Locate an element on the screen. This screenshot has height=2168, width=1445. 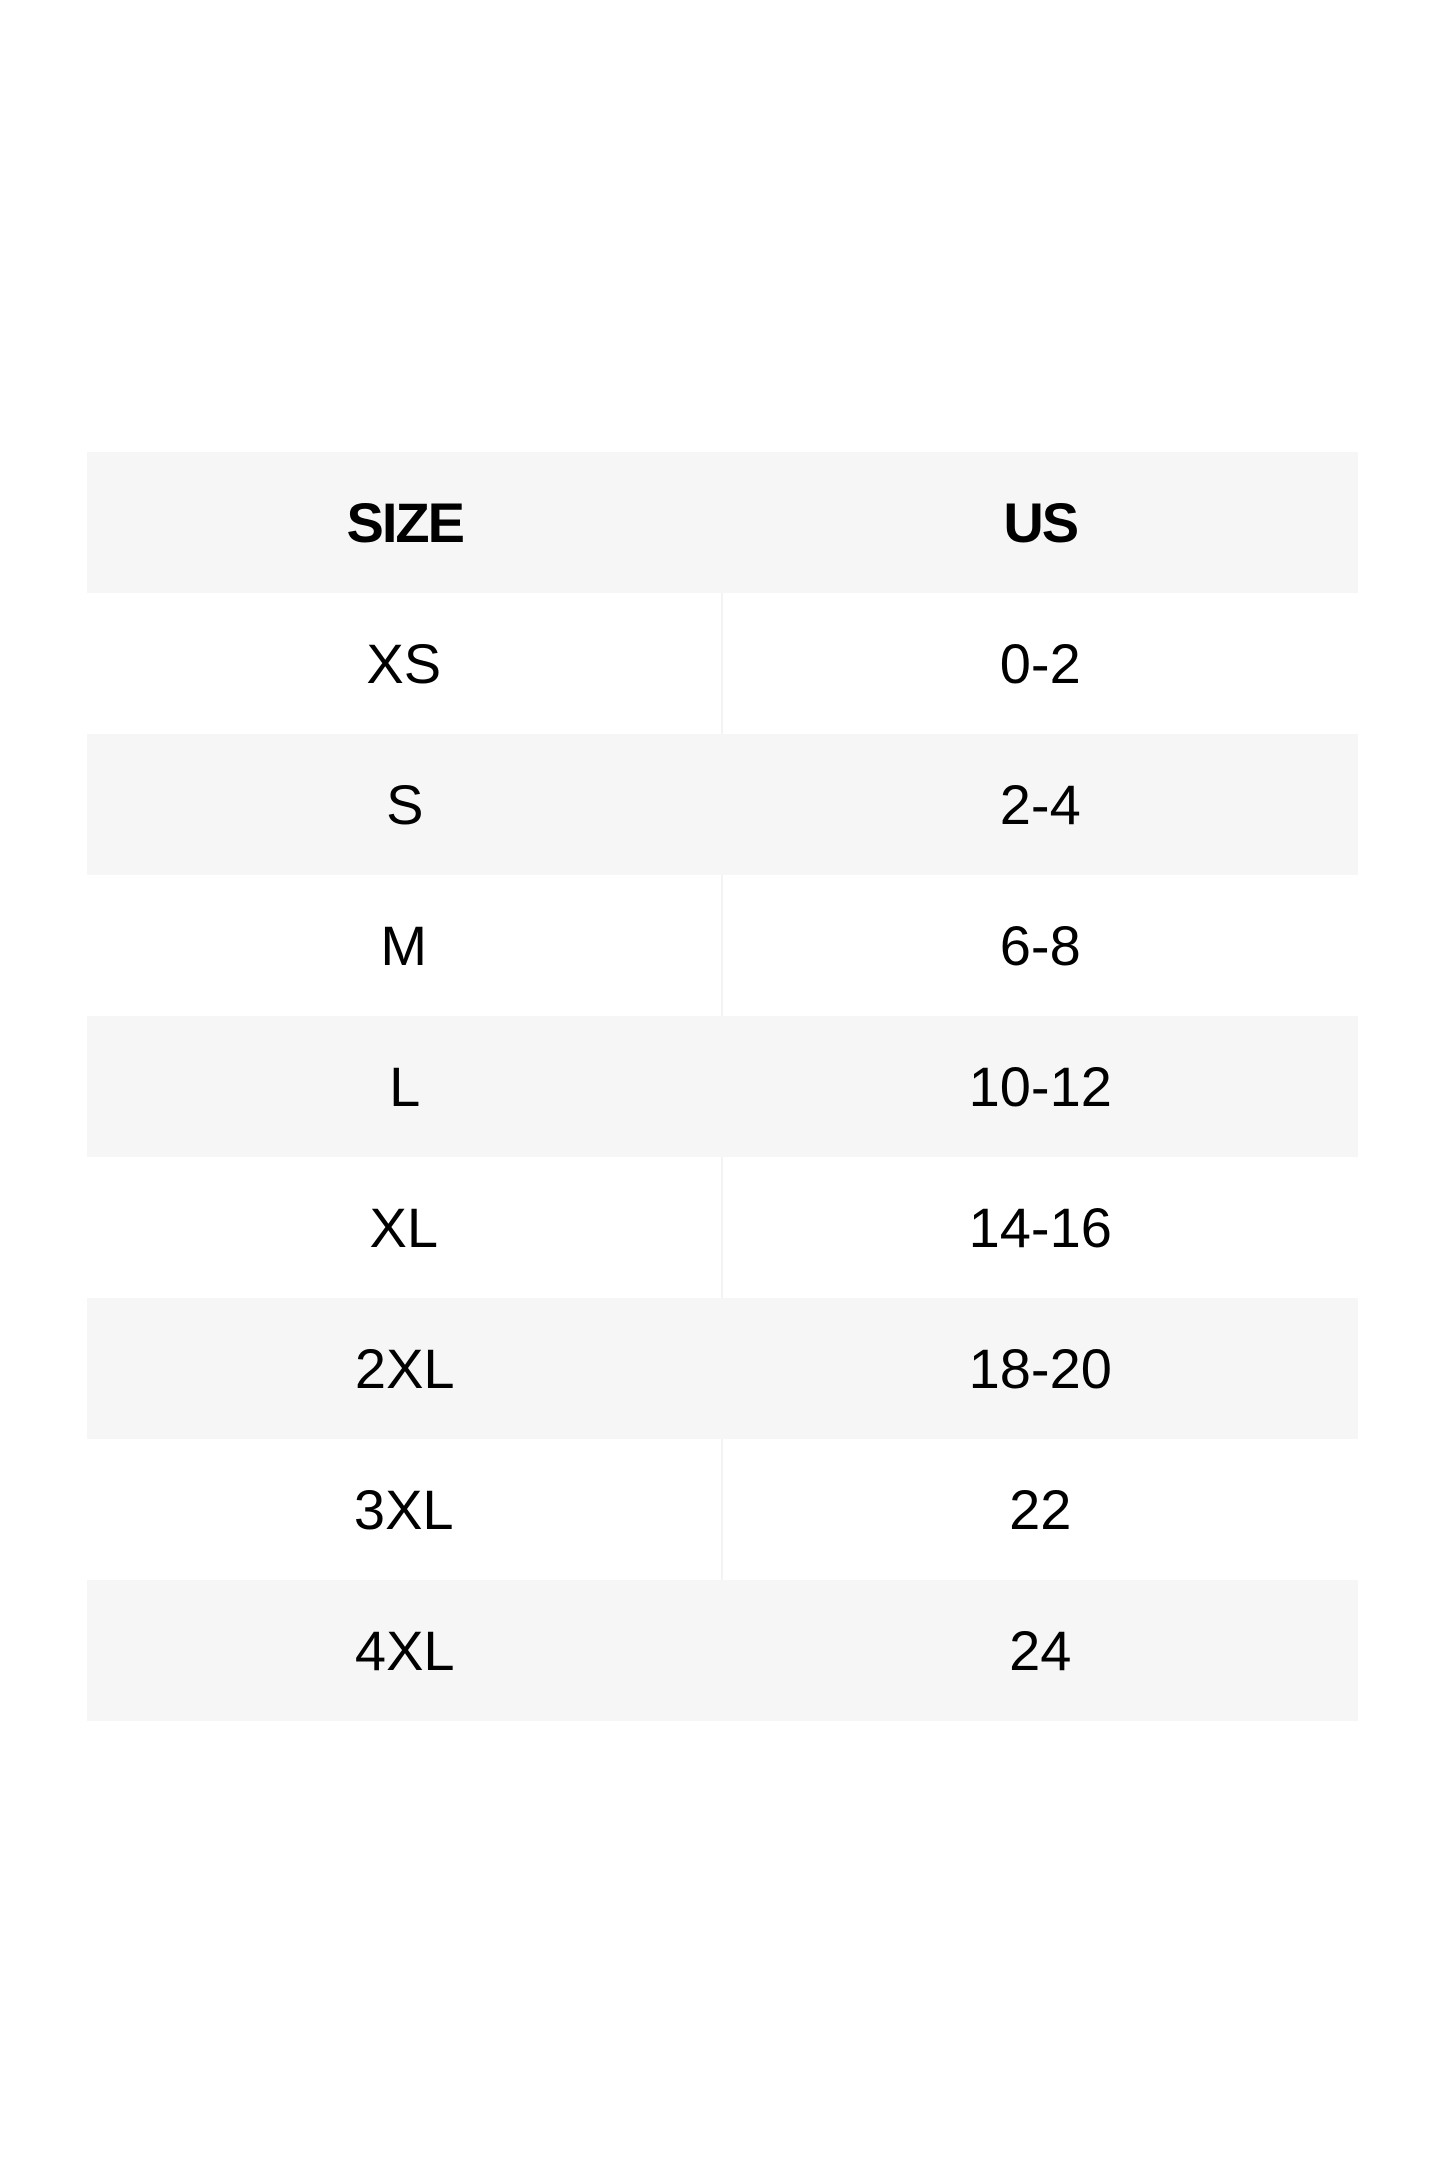
table-row: L 10-12 is located at coordinates (722, 1086).